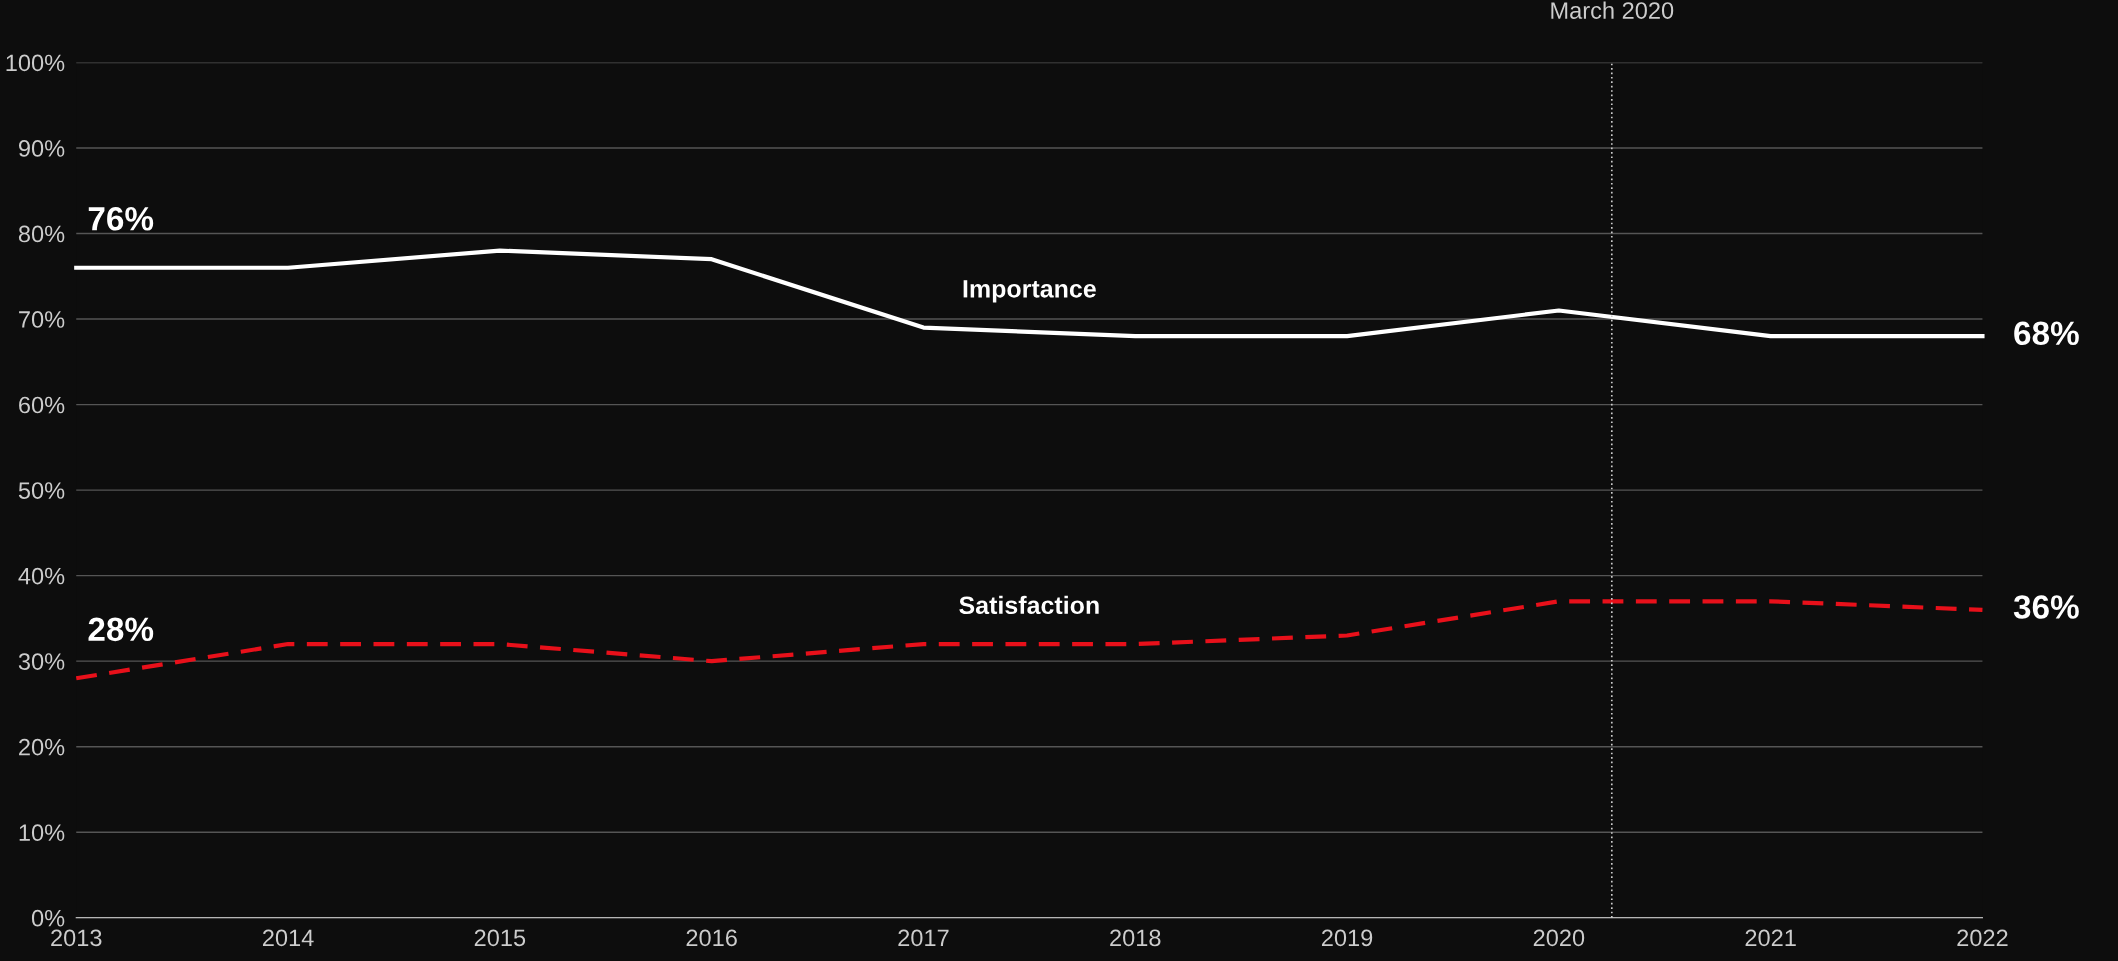 The image size is (2118, 961). What do you see at coordinates (48, 918) in the screenshot?
I see `y-tick-label: 0%` at bounding box center [48, 918].